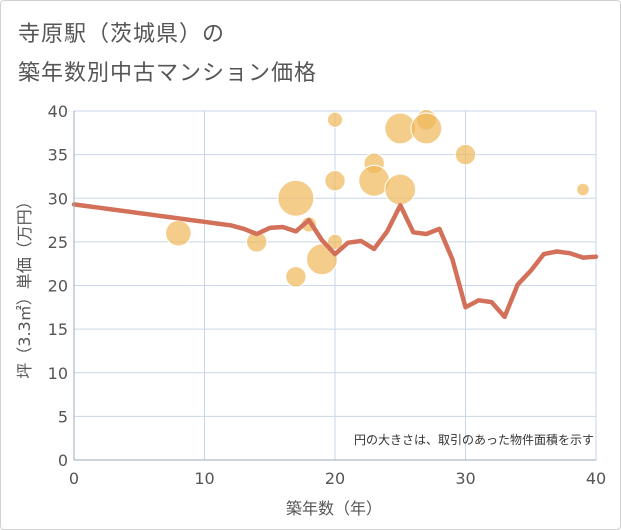 This screenshot has width=621, height=530. I want to click on y-tick-label: 5, so click(63, 416).